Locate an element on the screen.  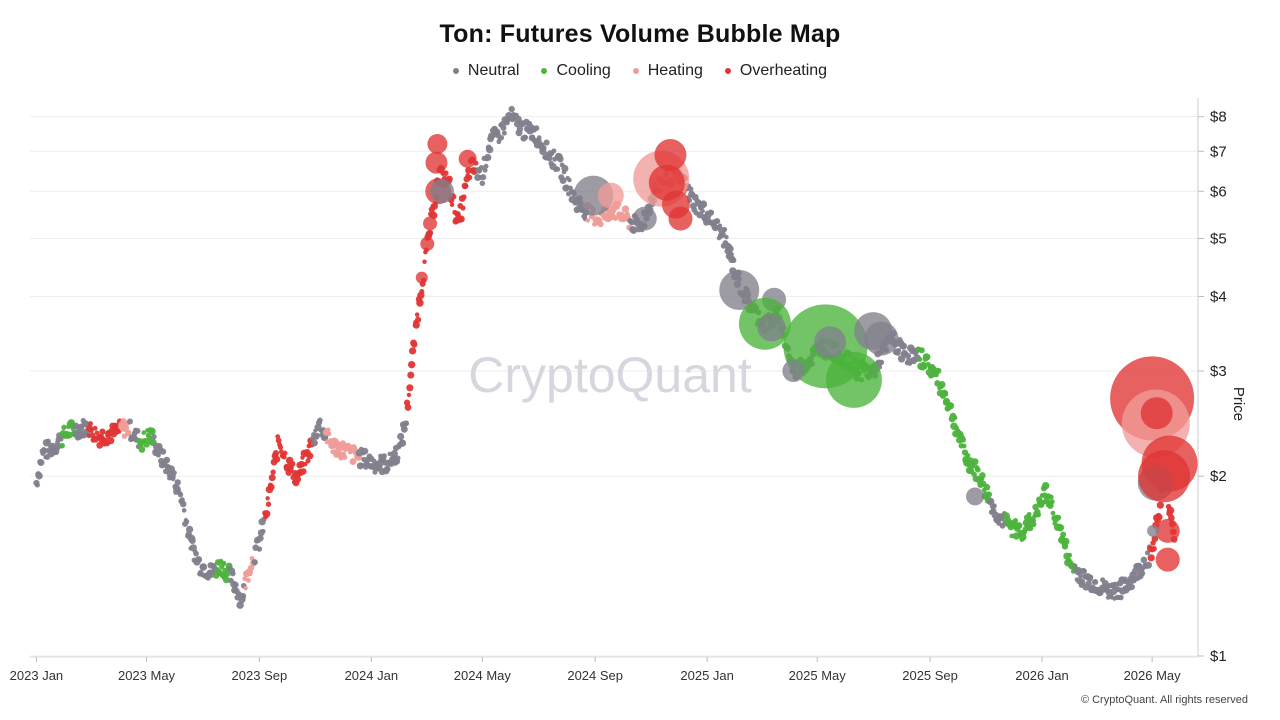
x-tick-label: 2025 Sep is located at coordinates (930, 675).